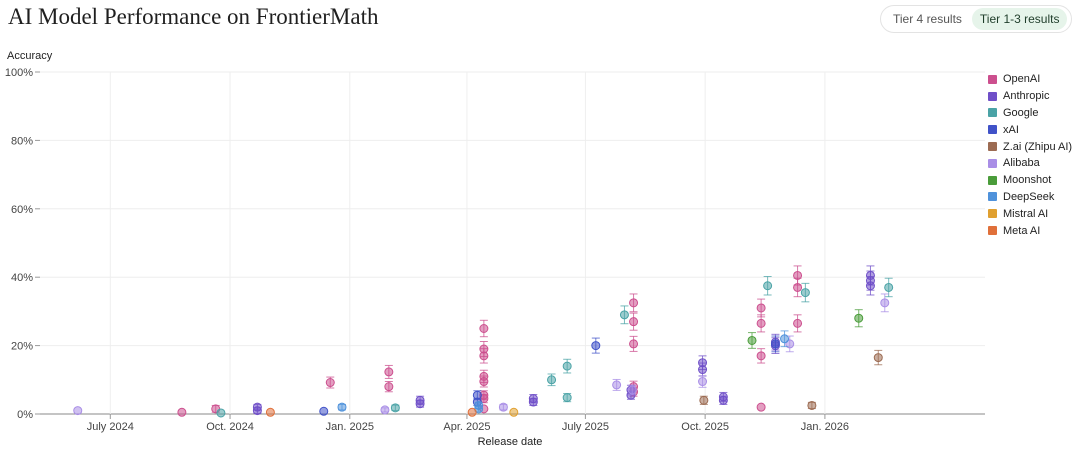  What do you see at coordinates (22, 347) in the screenshot?
I see `y-tick-label: 20%` at bounding box center [22, 347].